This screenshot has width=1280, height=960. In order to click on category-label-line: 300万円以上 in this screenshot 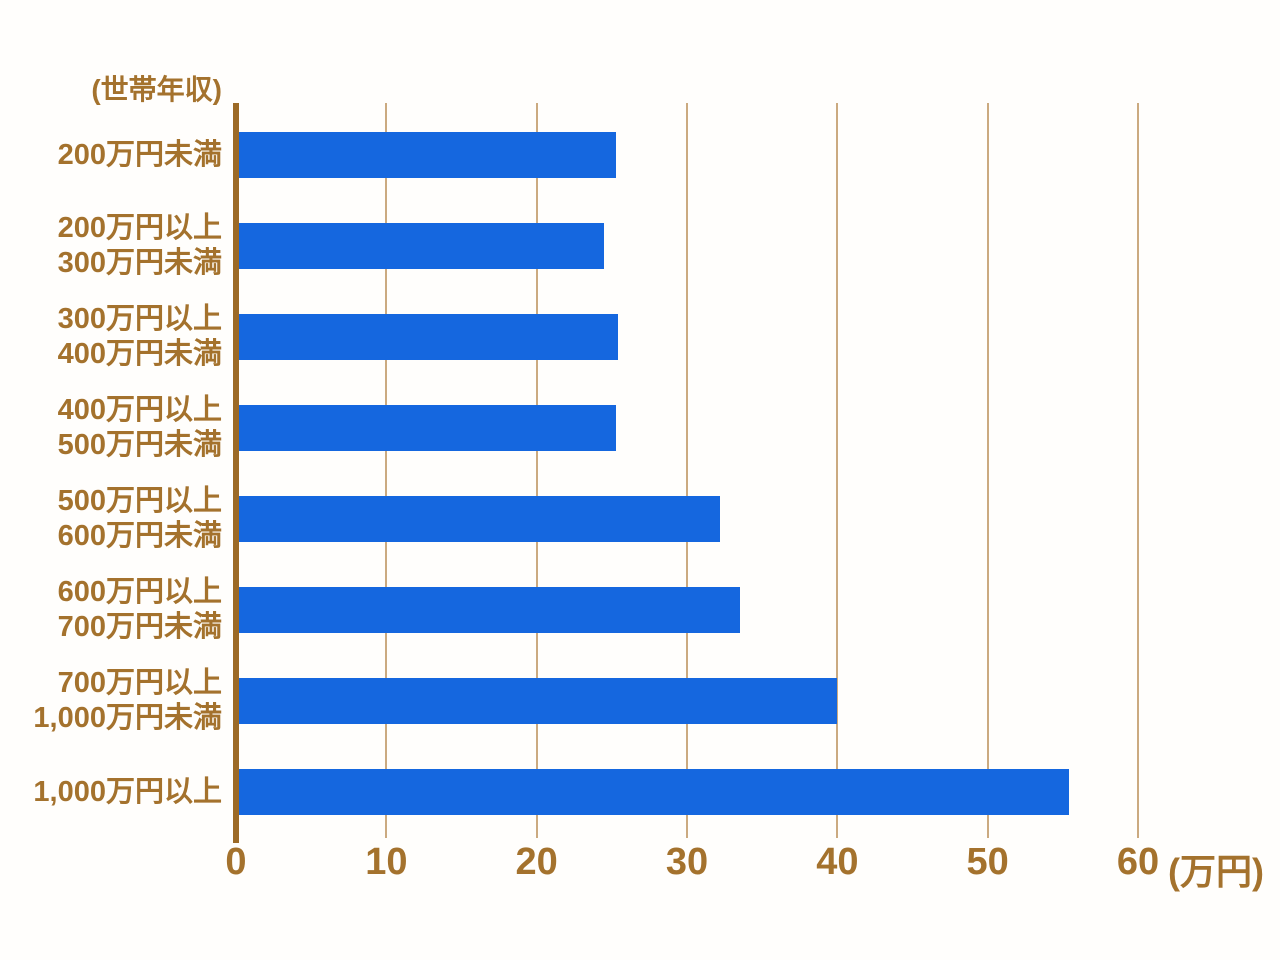, I will do `click(139, 319)`.